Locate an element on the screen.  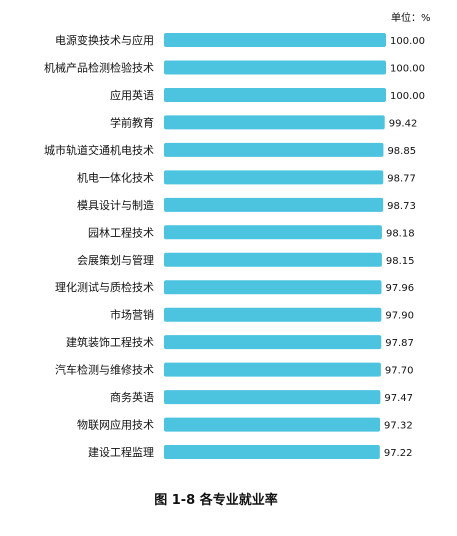
category-label: 园林工程技术 is located at coordinates (121, 232).